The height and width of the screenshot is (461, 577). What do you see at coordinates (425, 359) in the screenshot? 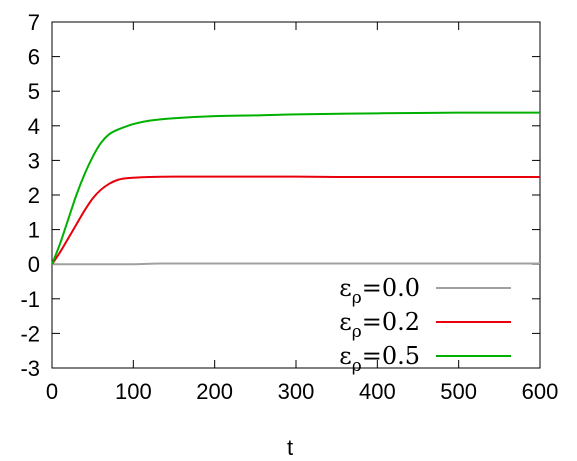
I see `legend-item: ερ=0.5` at bounding box center [425, 359].